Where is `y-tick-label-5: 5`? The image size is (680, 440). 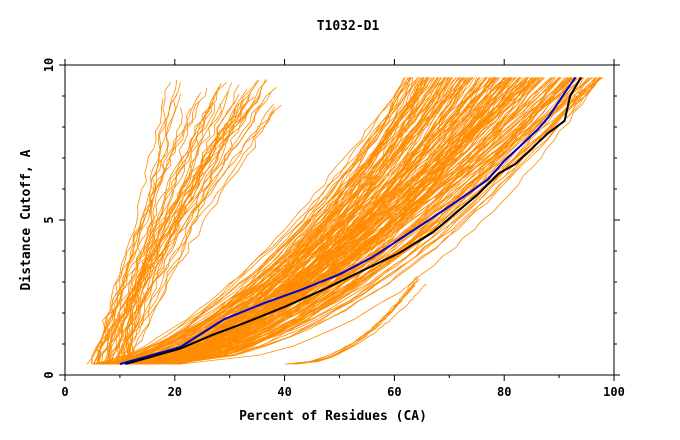
y-tick-label-5: 5 is located at coordinates (49, 219).